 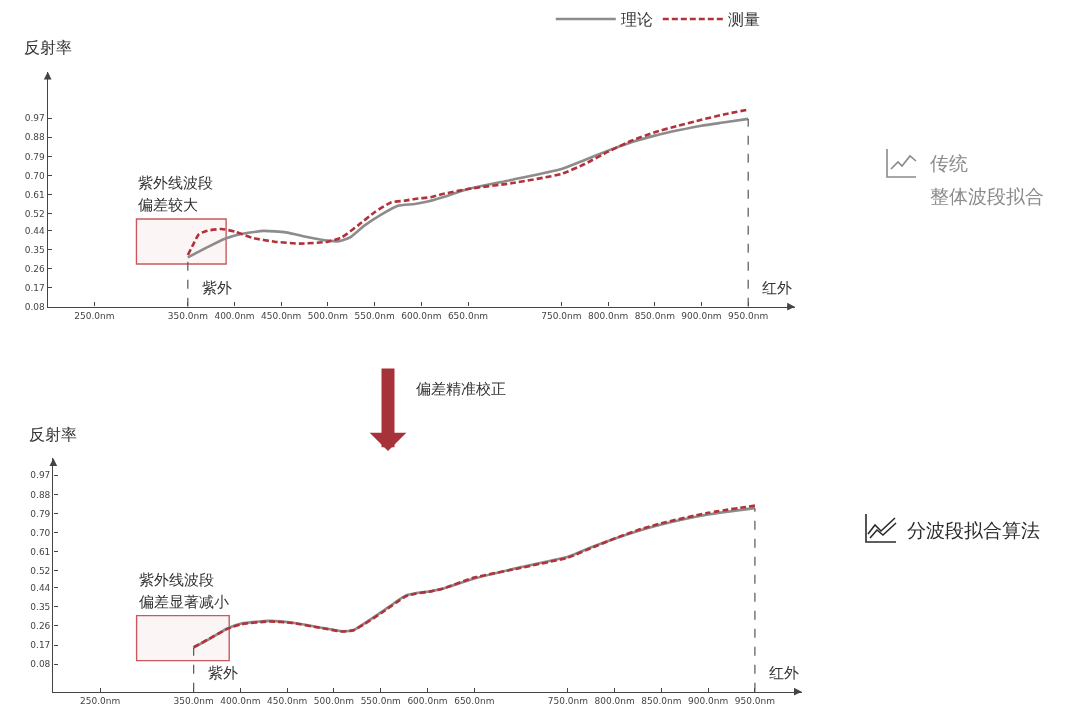 I want to click on annotation: 偏差较大, so click(x=168, y=205).